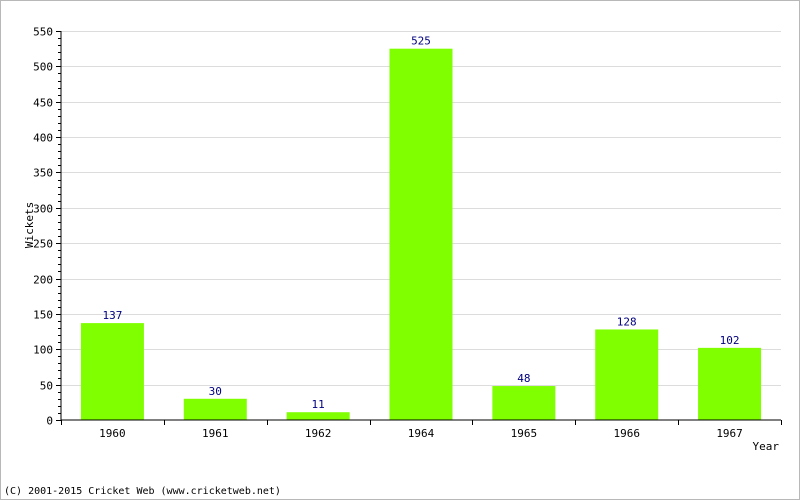  Describe the element at coordinates (318, 433) in the screenshot. I see `x-tick-label: 1962` at that location.